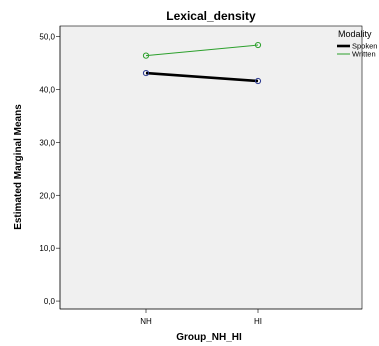 This screenshot has width=379, height=346. I want to click on y-tick-label: 40,0, so click(47, 89).